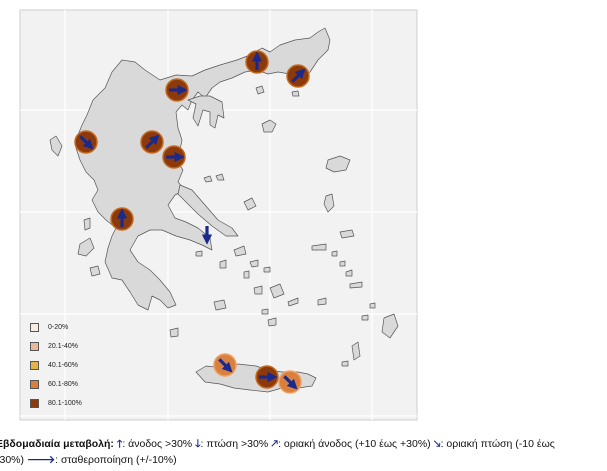 The height and width of the screenshot is (471, 607). Describe the element at coordinates (57, 444) in the screenshot. I see `caption-prefix: Εβδομαδιαία μεταβολή:` at that location.